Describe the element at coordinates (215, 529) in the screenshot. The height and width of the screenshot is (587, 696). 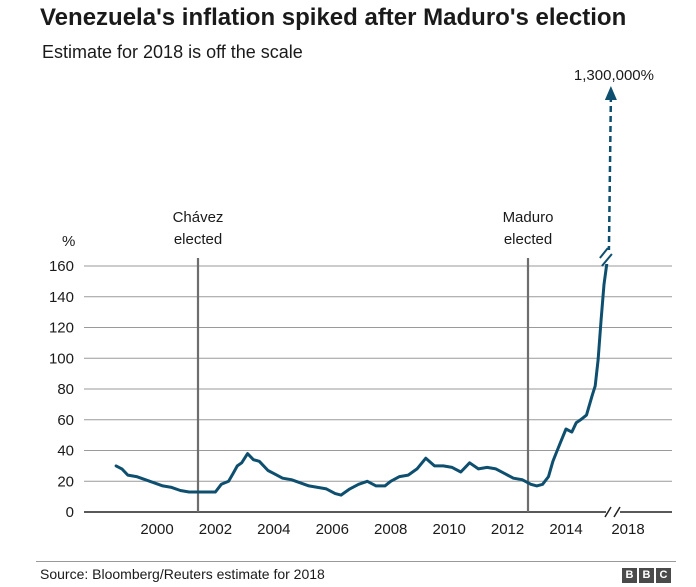
I see `x-tick-label: 2002` at that location.